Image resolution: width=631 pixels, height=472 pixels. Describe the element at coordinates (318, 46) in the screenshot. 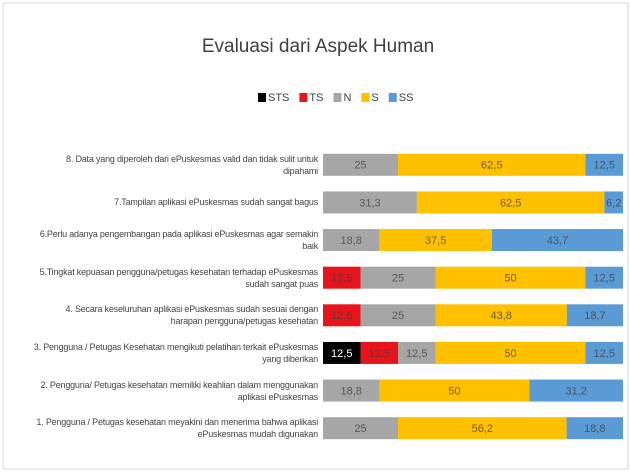

I see `chart-title: Evaluasi dari Aspek Human` at that location.